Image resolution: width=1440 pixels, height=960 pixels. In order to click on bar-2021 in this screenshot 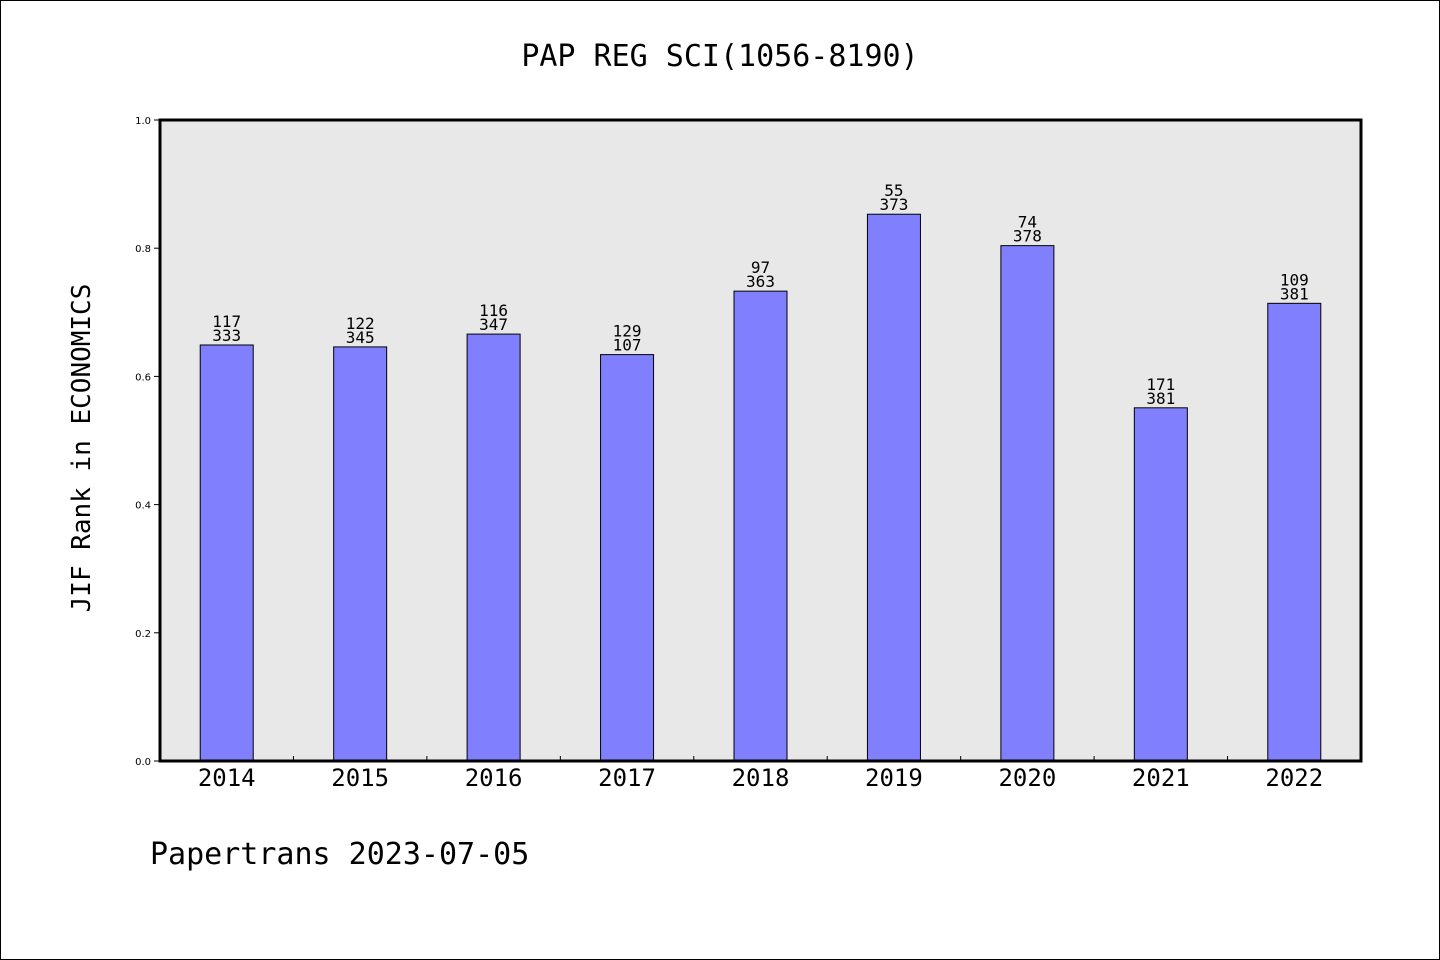, I will do `click(1160, 584)`.